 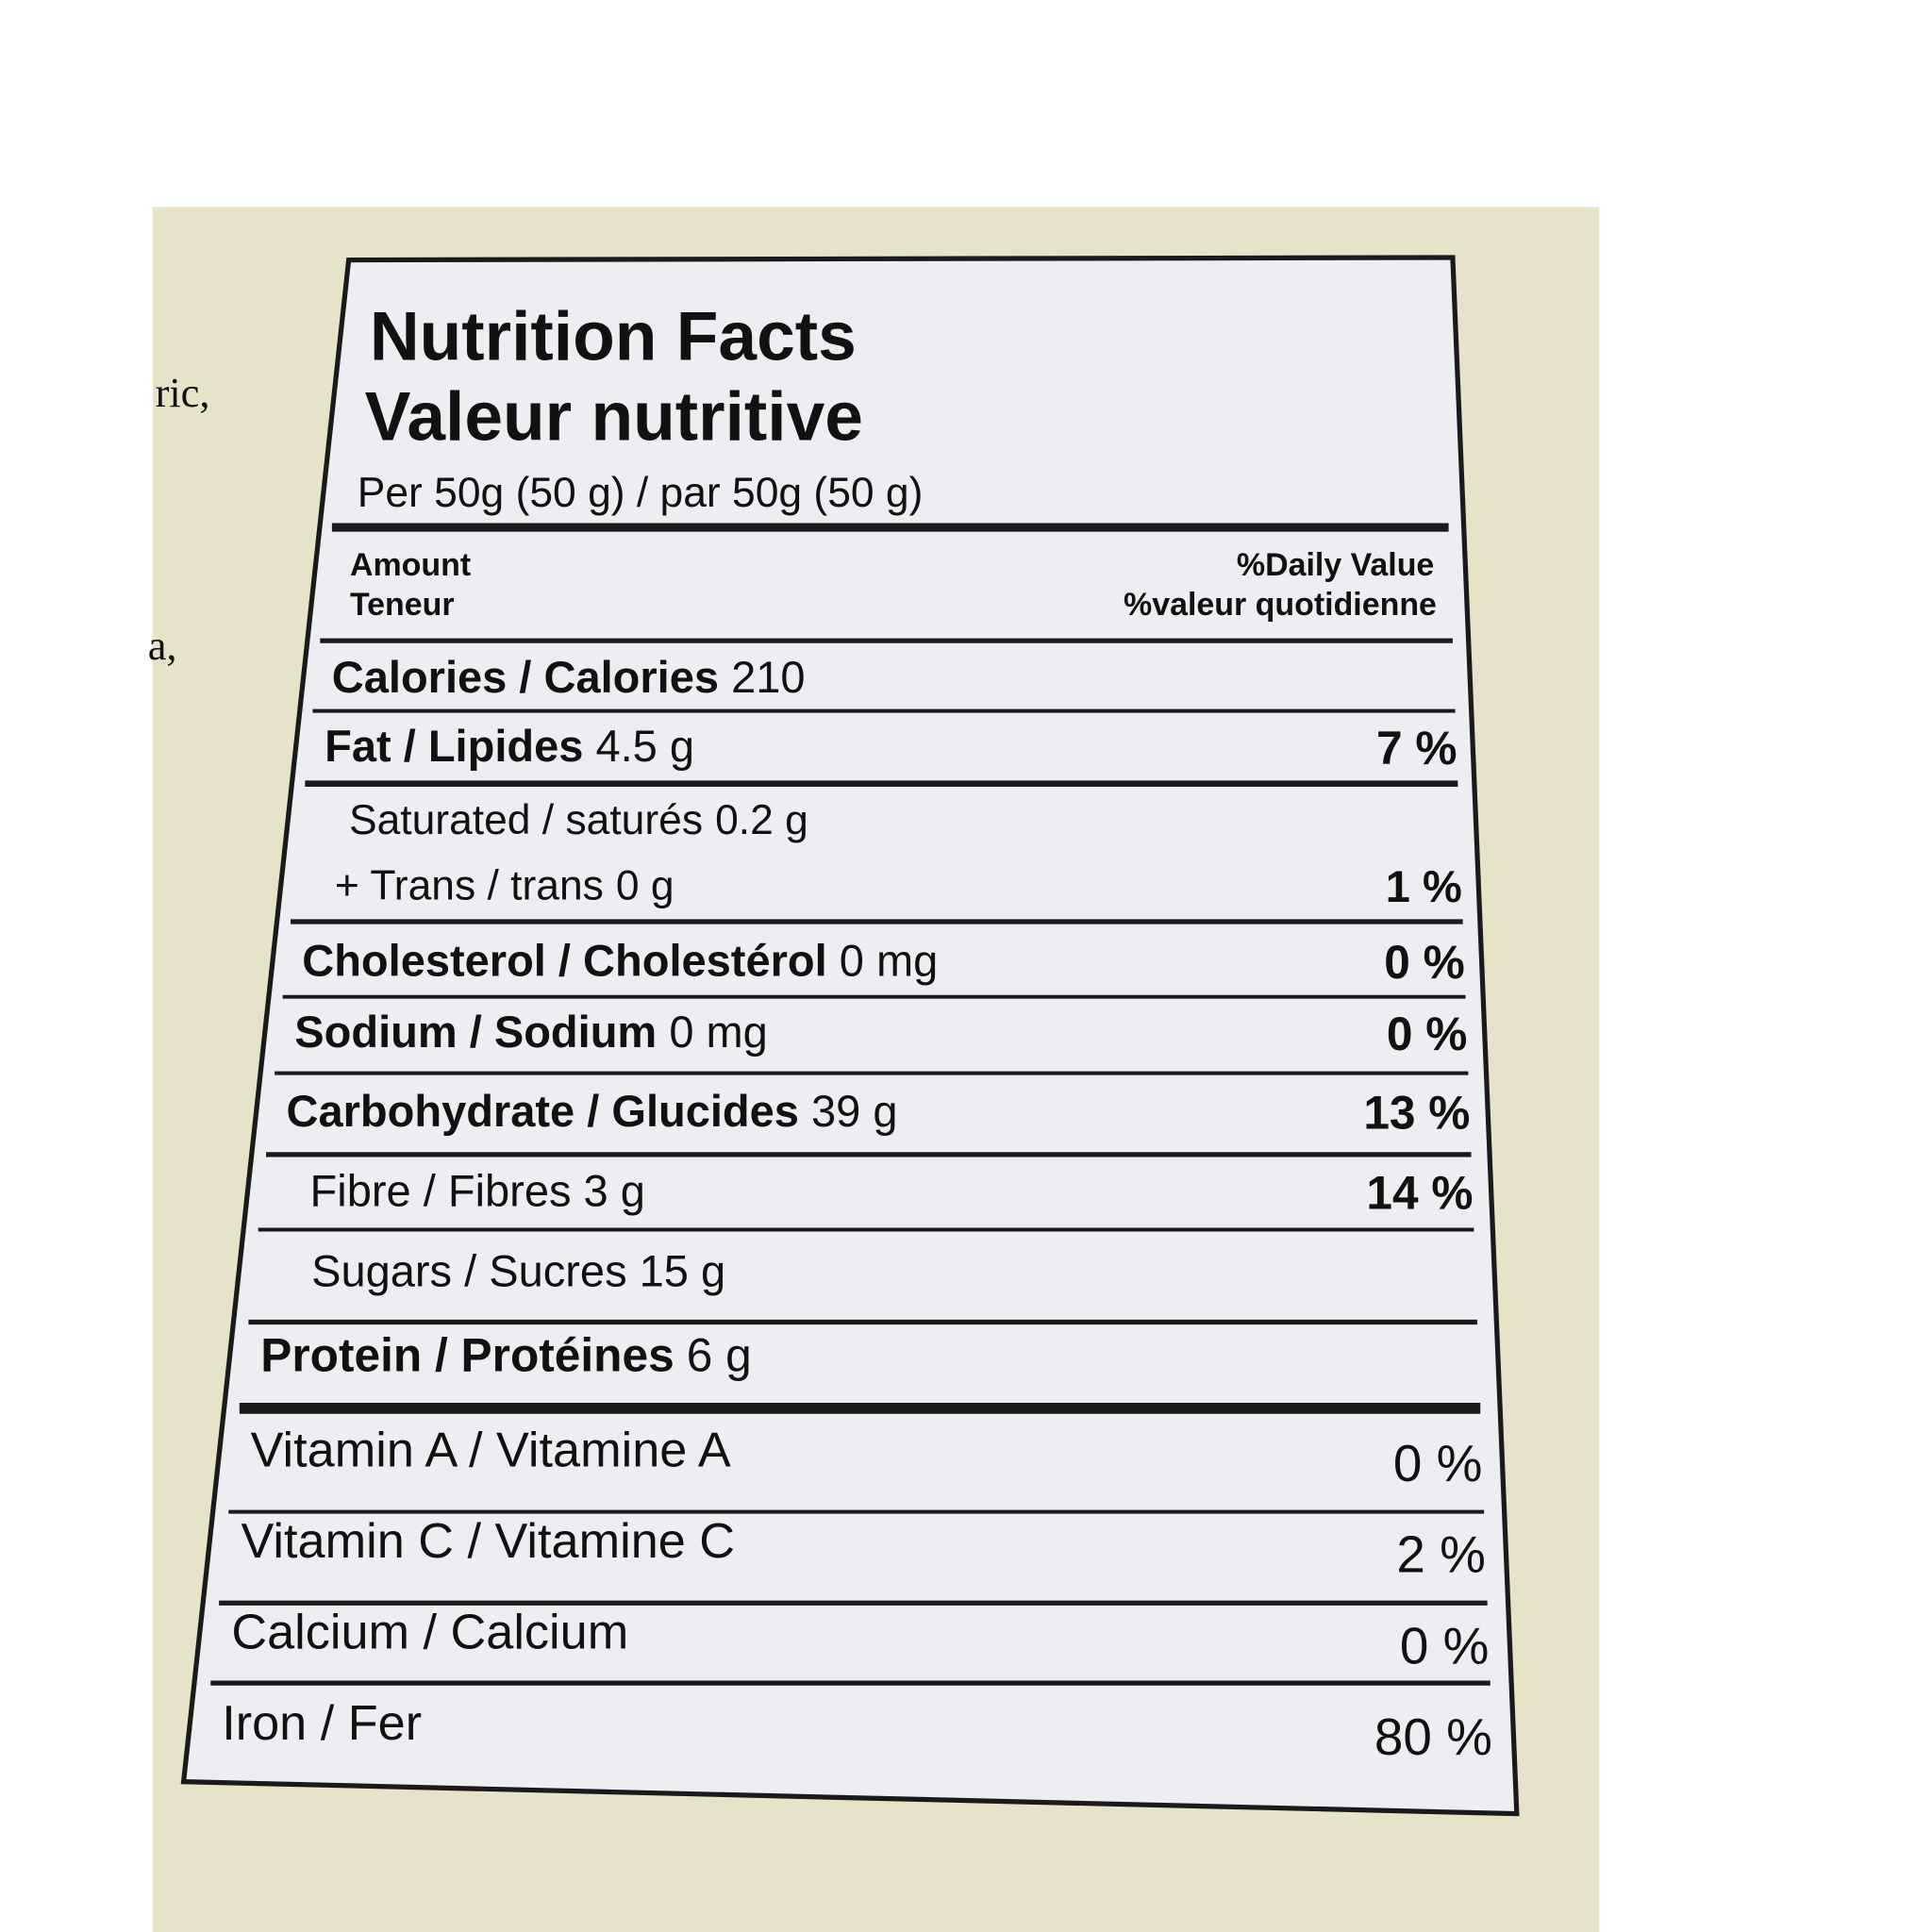 I want to click on side-text: a,, so click(x=163, y=645).